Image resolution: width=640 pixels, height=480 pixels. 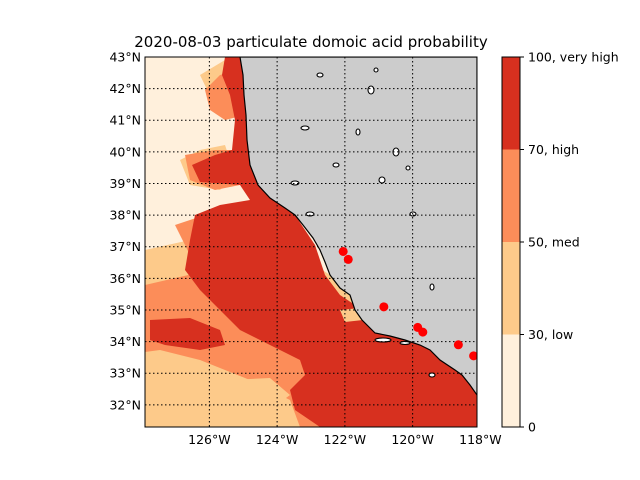 I want to click on lat-tick-label: 34°N, so click(x=125, y=341).